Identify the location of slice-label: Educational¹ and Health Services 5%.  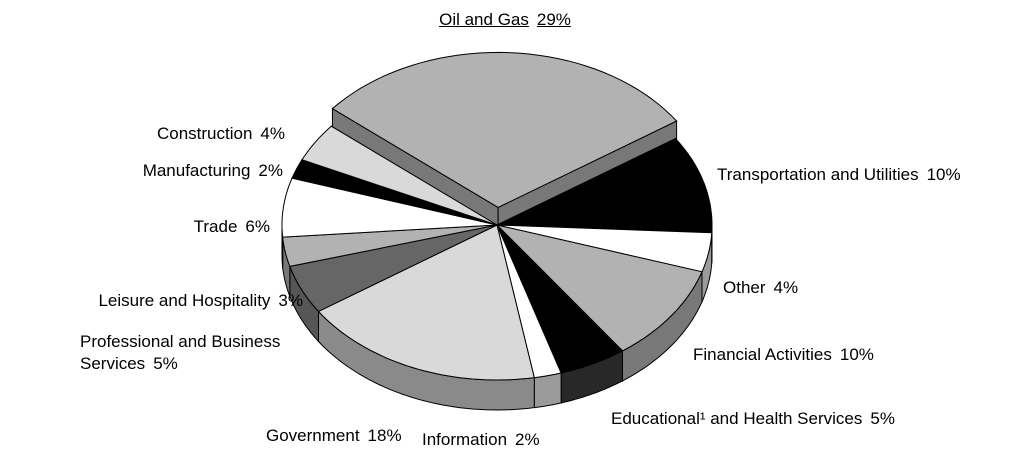
(753, 419).